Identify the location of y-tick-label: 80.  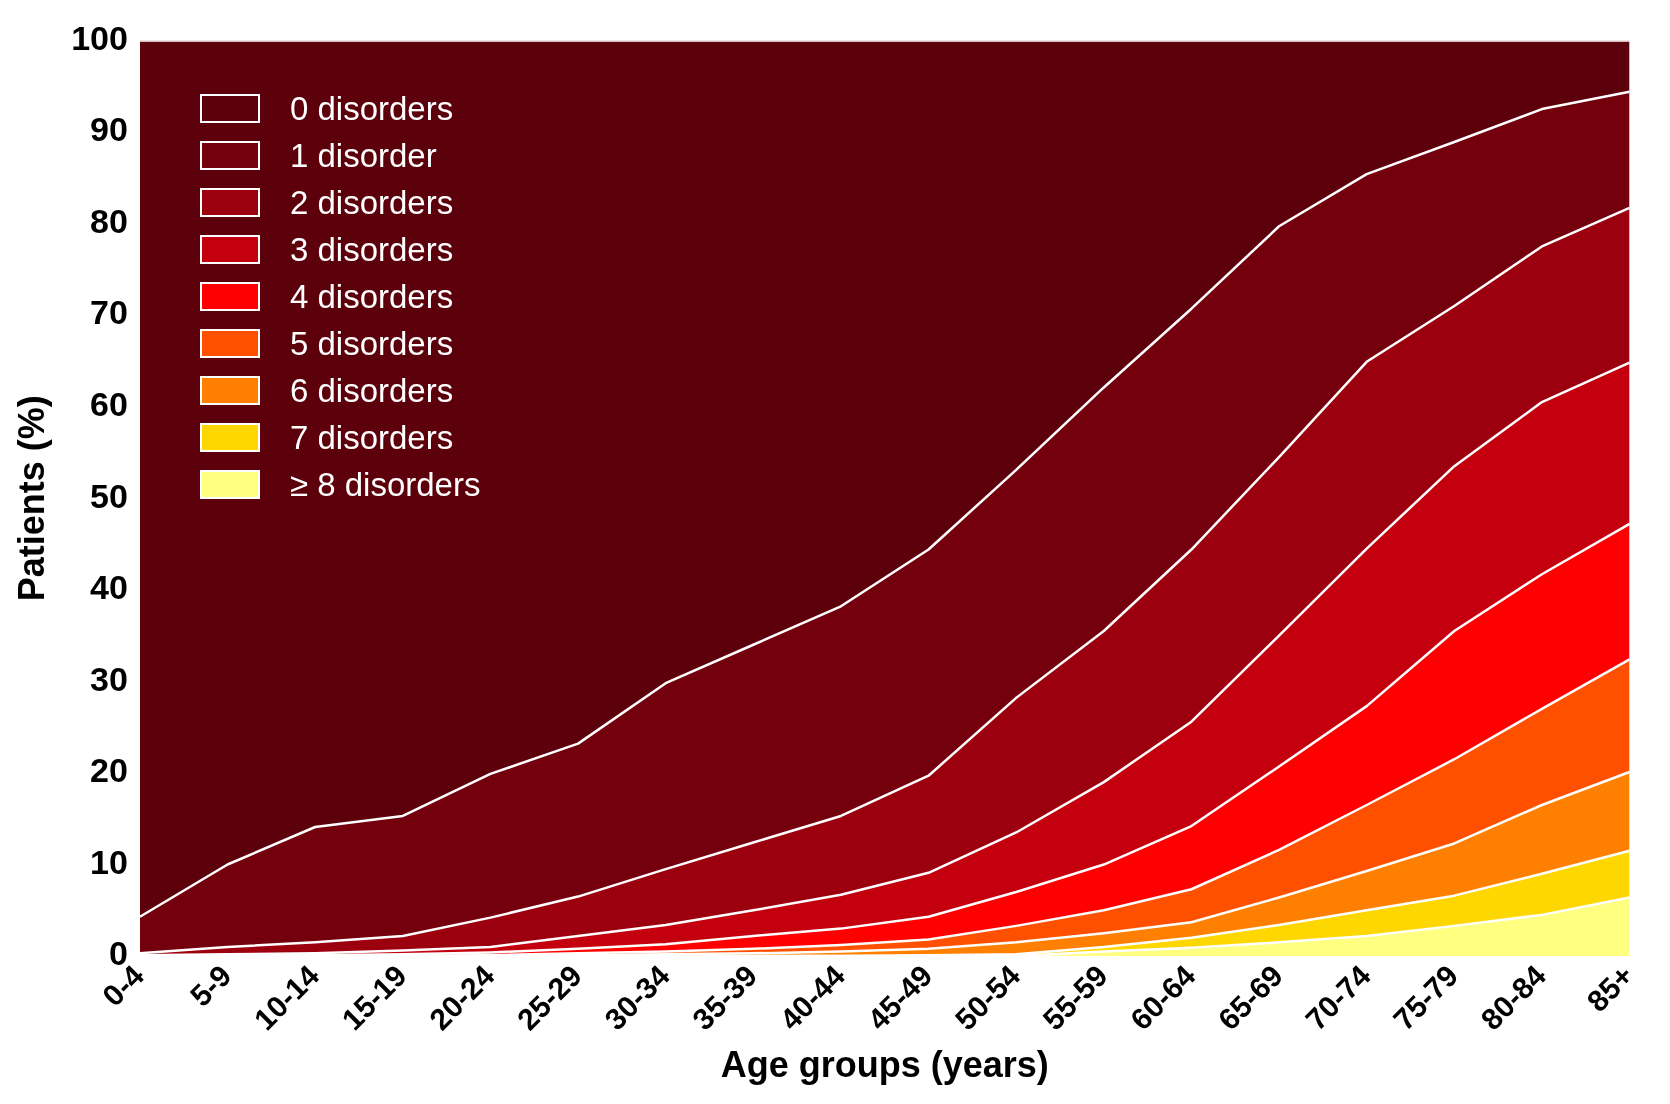
(109, 220).